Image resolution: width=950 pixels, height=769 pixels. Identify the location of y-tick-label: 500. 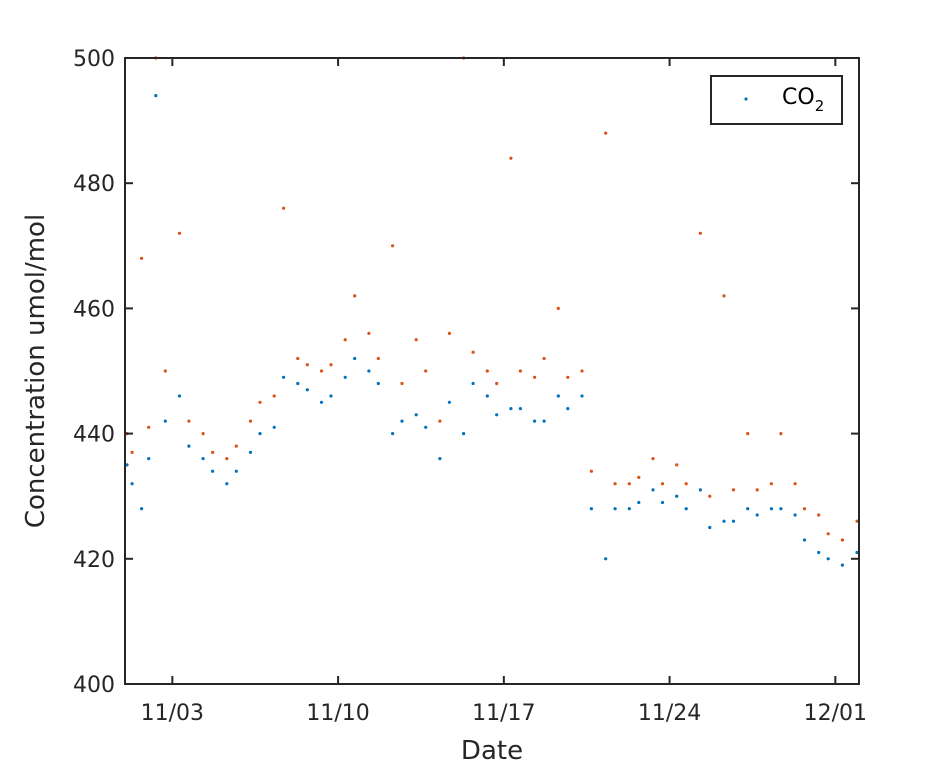
(94, 59).